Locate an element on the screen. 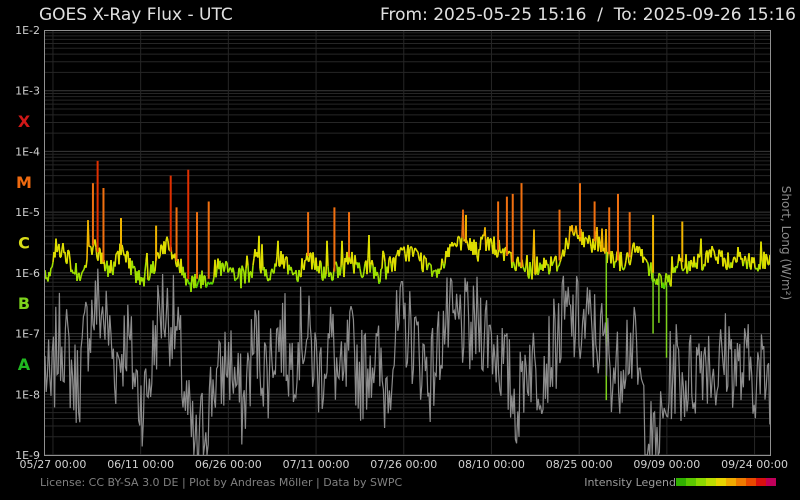 The height and width of the screenshot is (500, 800). y-tick-label: 1E-8 is located at coordinates (27, 394).